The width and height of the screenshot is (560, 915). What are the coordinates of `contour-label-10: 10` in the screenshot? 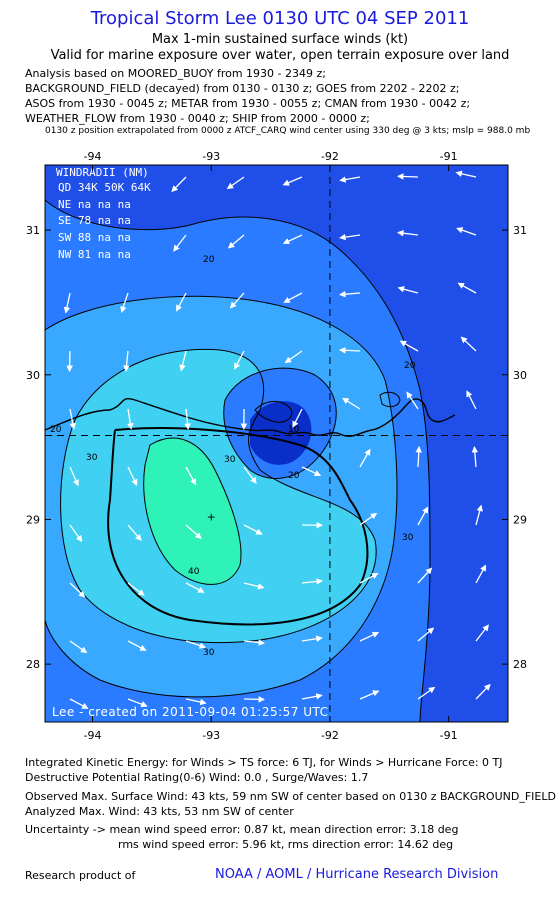 It's located at (294, 430).